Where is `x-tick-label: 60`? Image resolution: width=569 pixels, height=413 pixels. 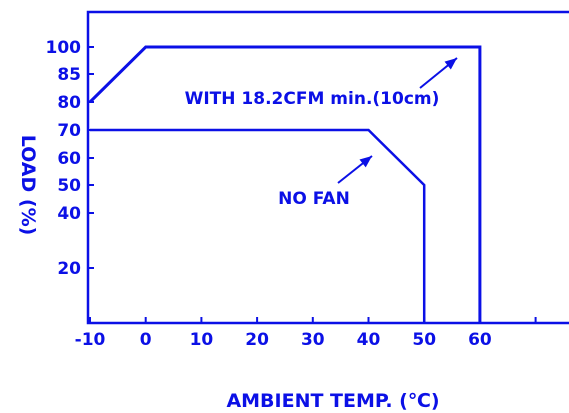
x-tick-label: 60 is located at coordinates (480, 340).